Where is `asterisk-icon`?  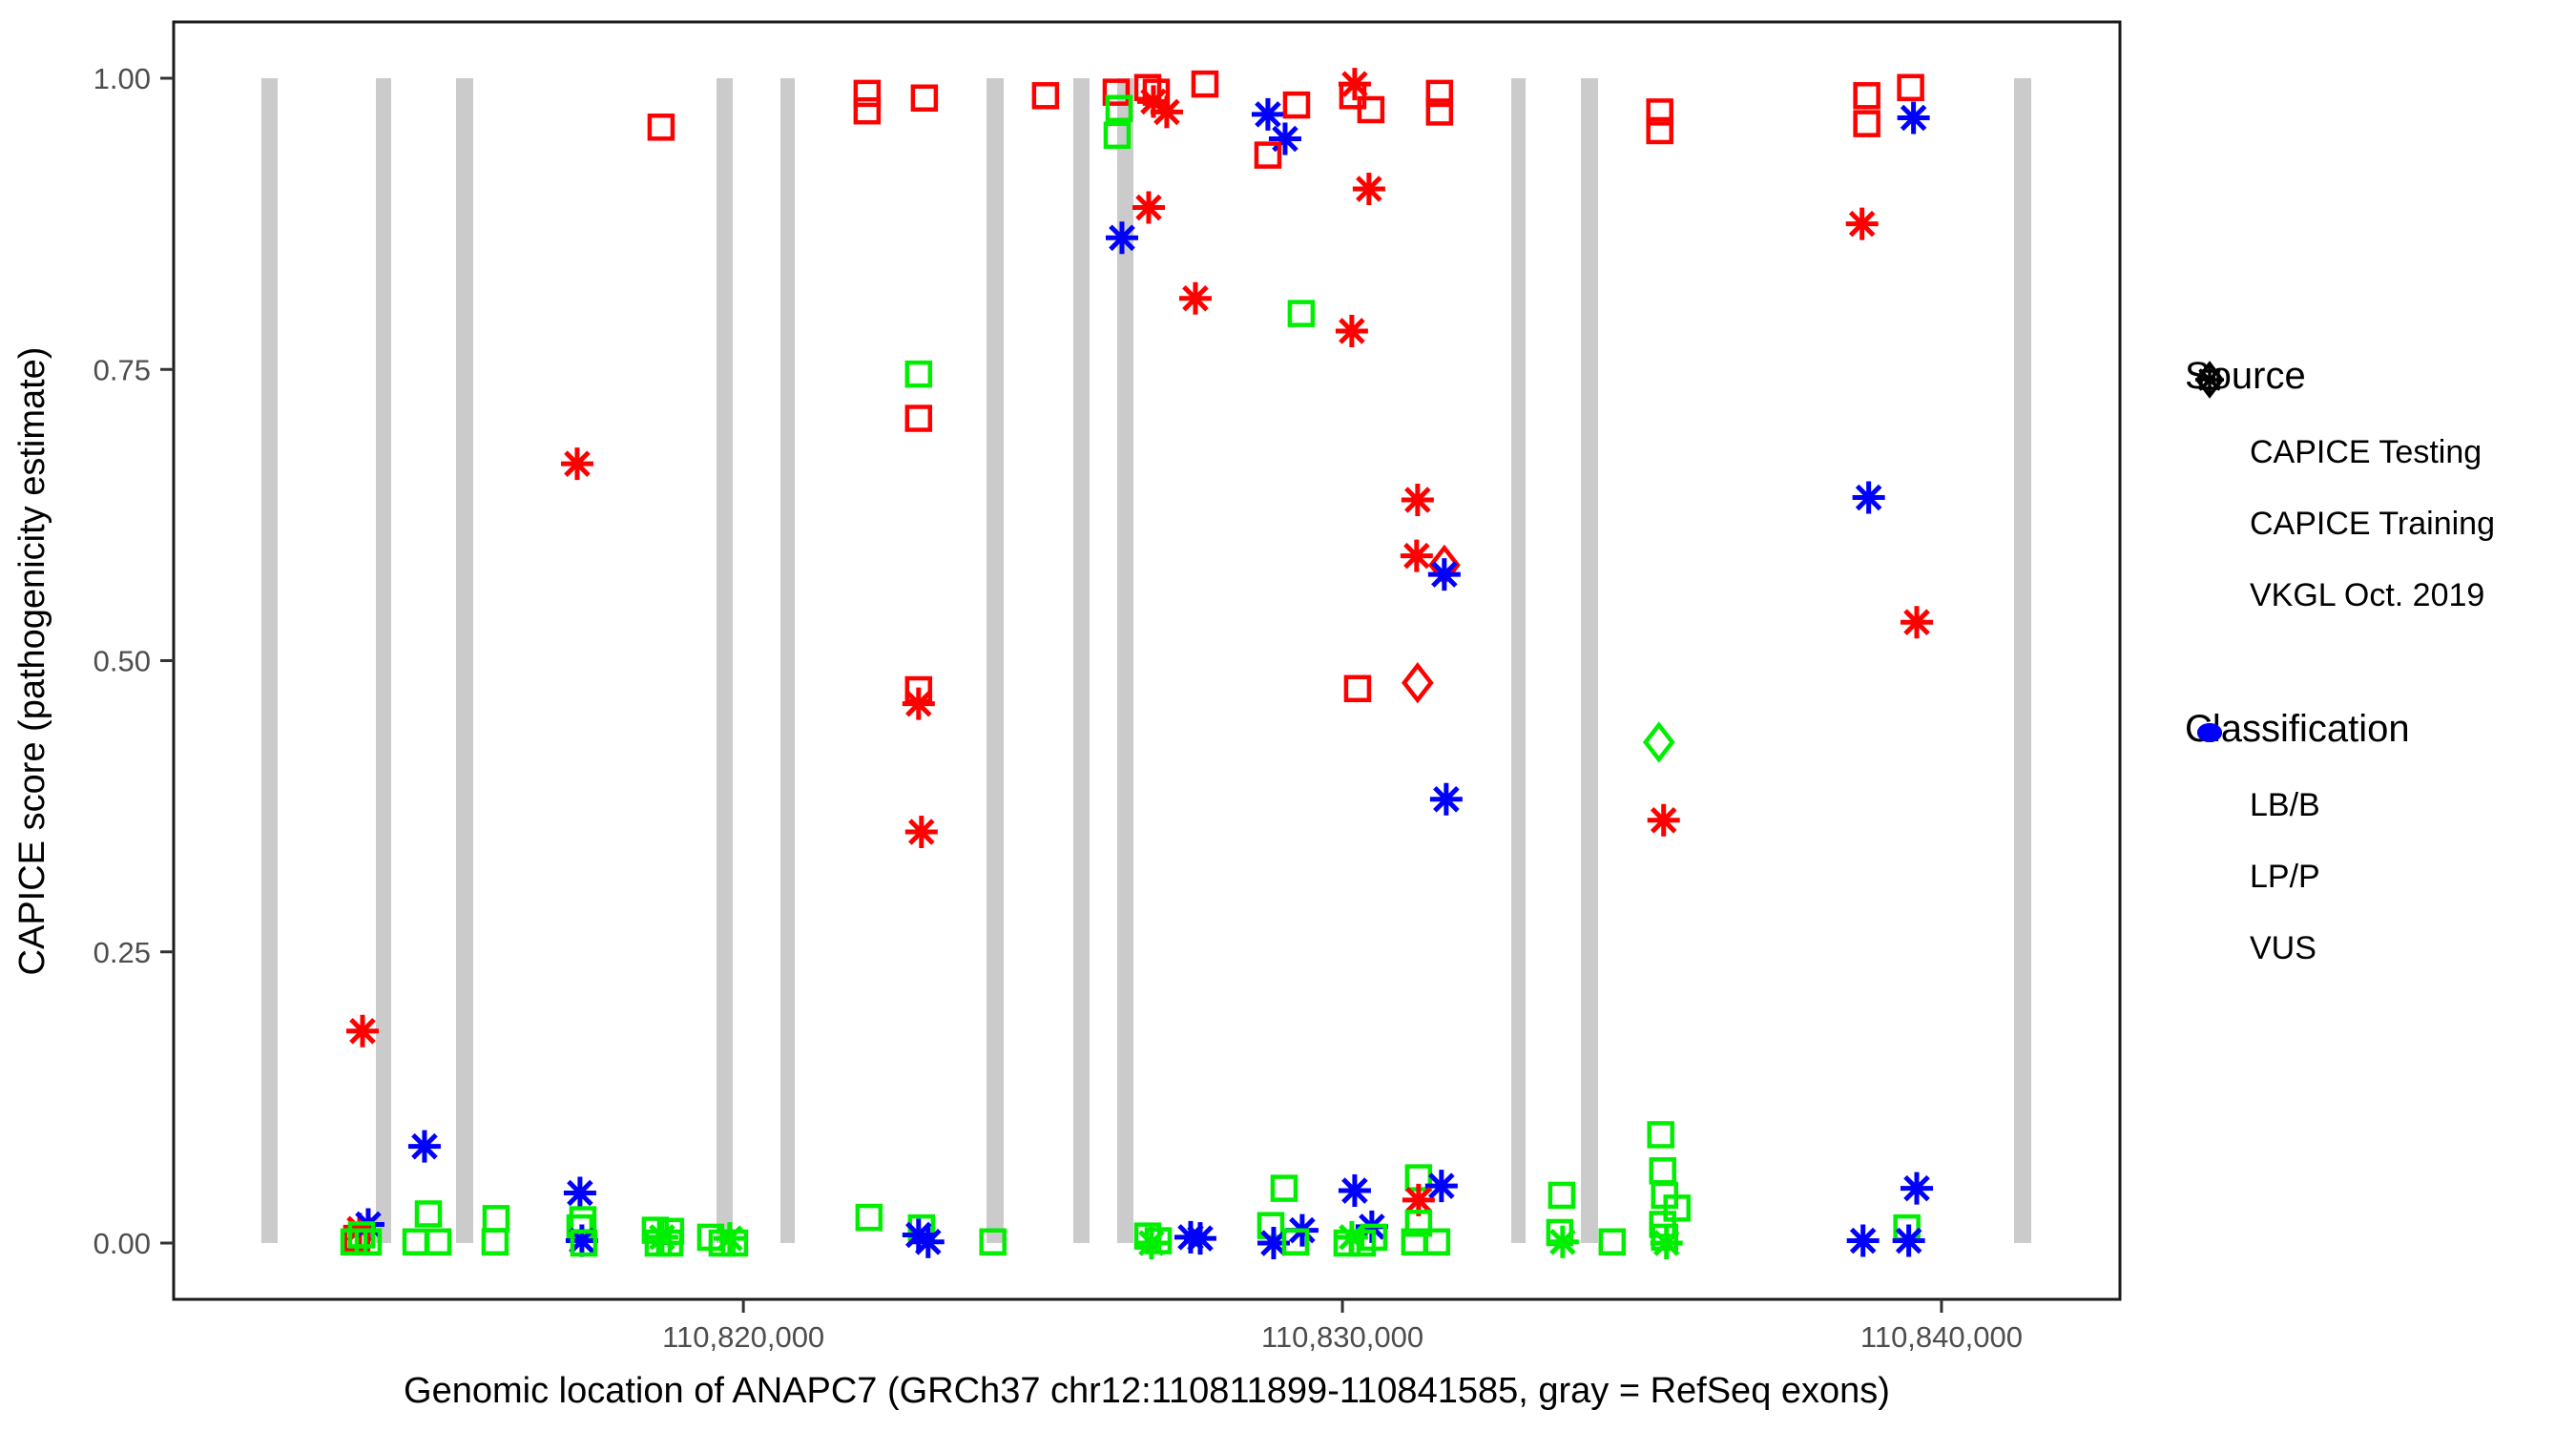 asterisk-icon is located at coordinates (2209, 493).